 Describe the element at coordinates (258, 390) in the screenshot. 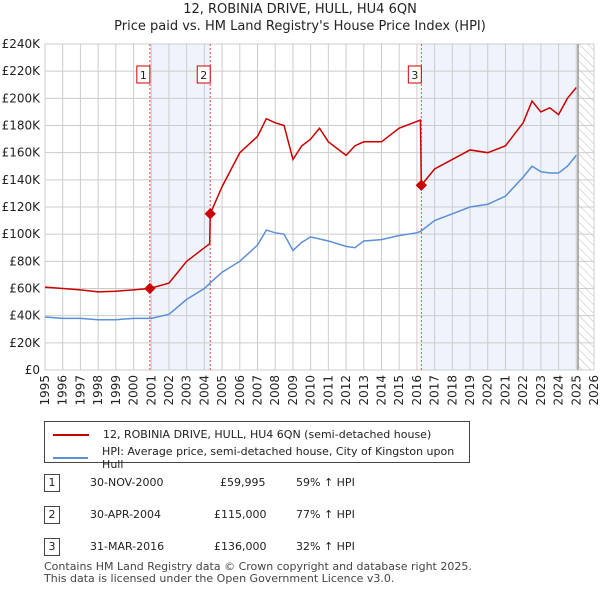

I see `x-tick-label: 2007` at that location.